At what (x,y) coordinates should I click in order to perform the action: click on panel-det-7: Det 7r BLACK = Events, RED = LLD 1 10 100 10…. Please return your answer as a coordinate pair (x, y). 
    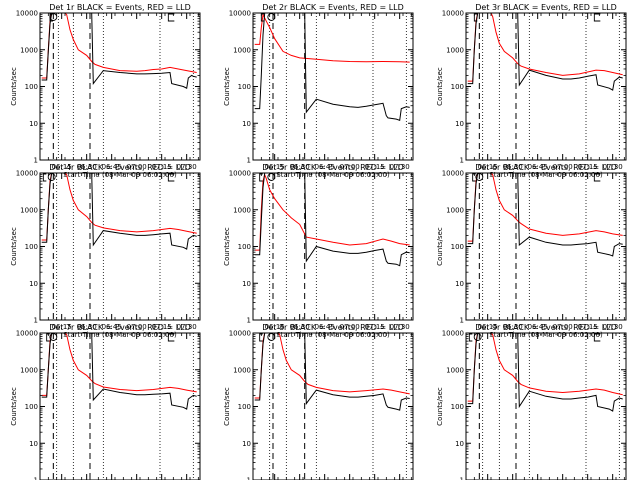
    Looking at the image, I should click on (105, 401).